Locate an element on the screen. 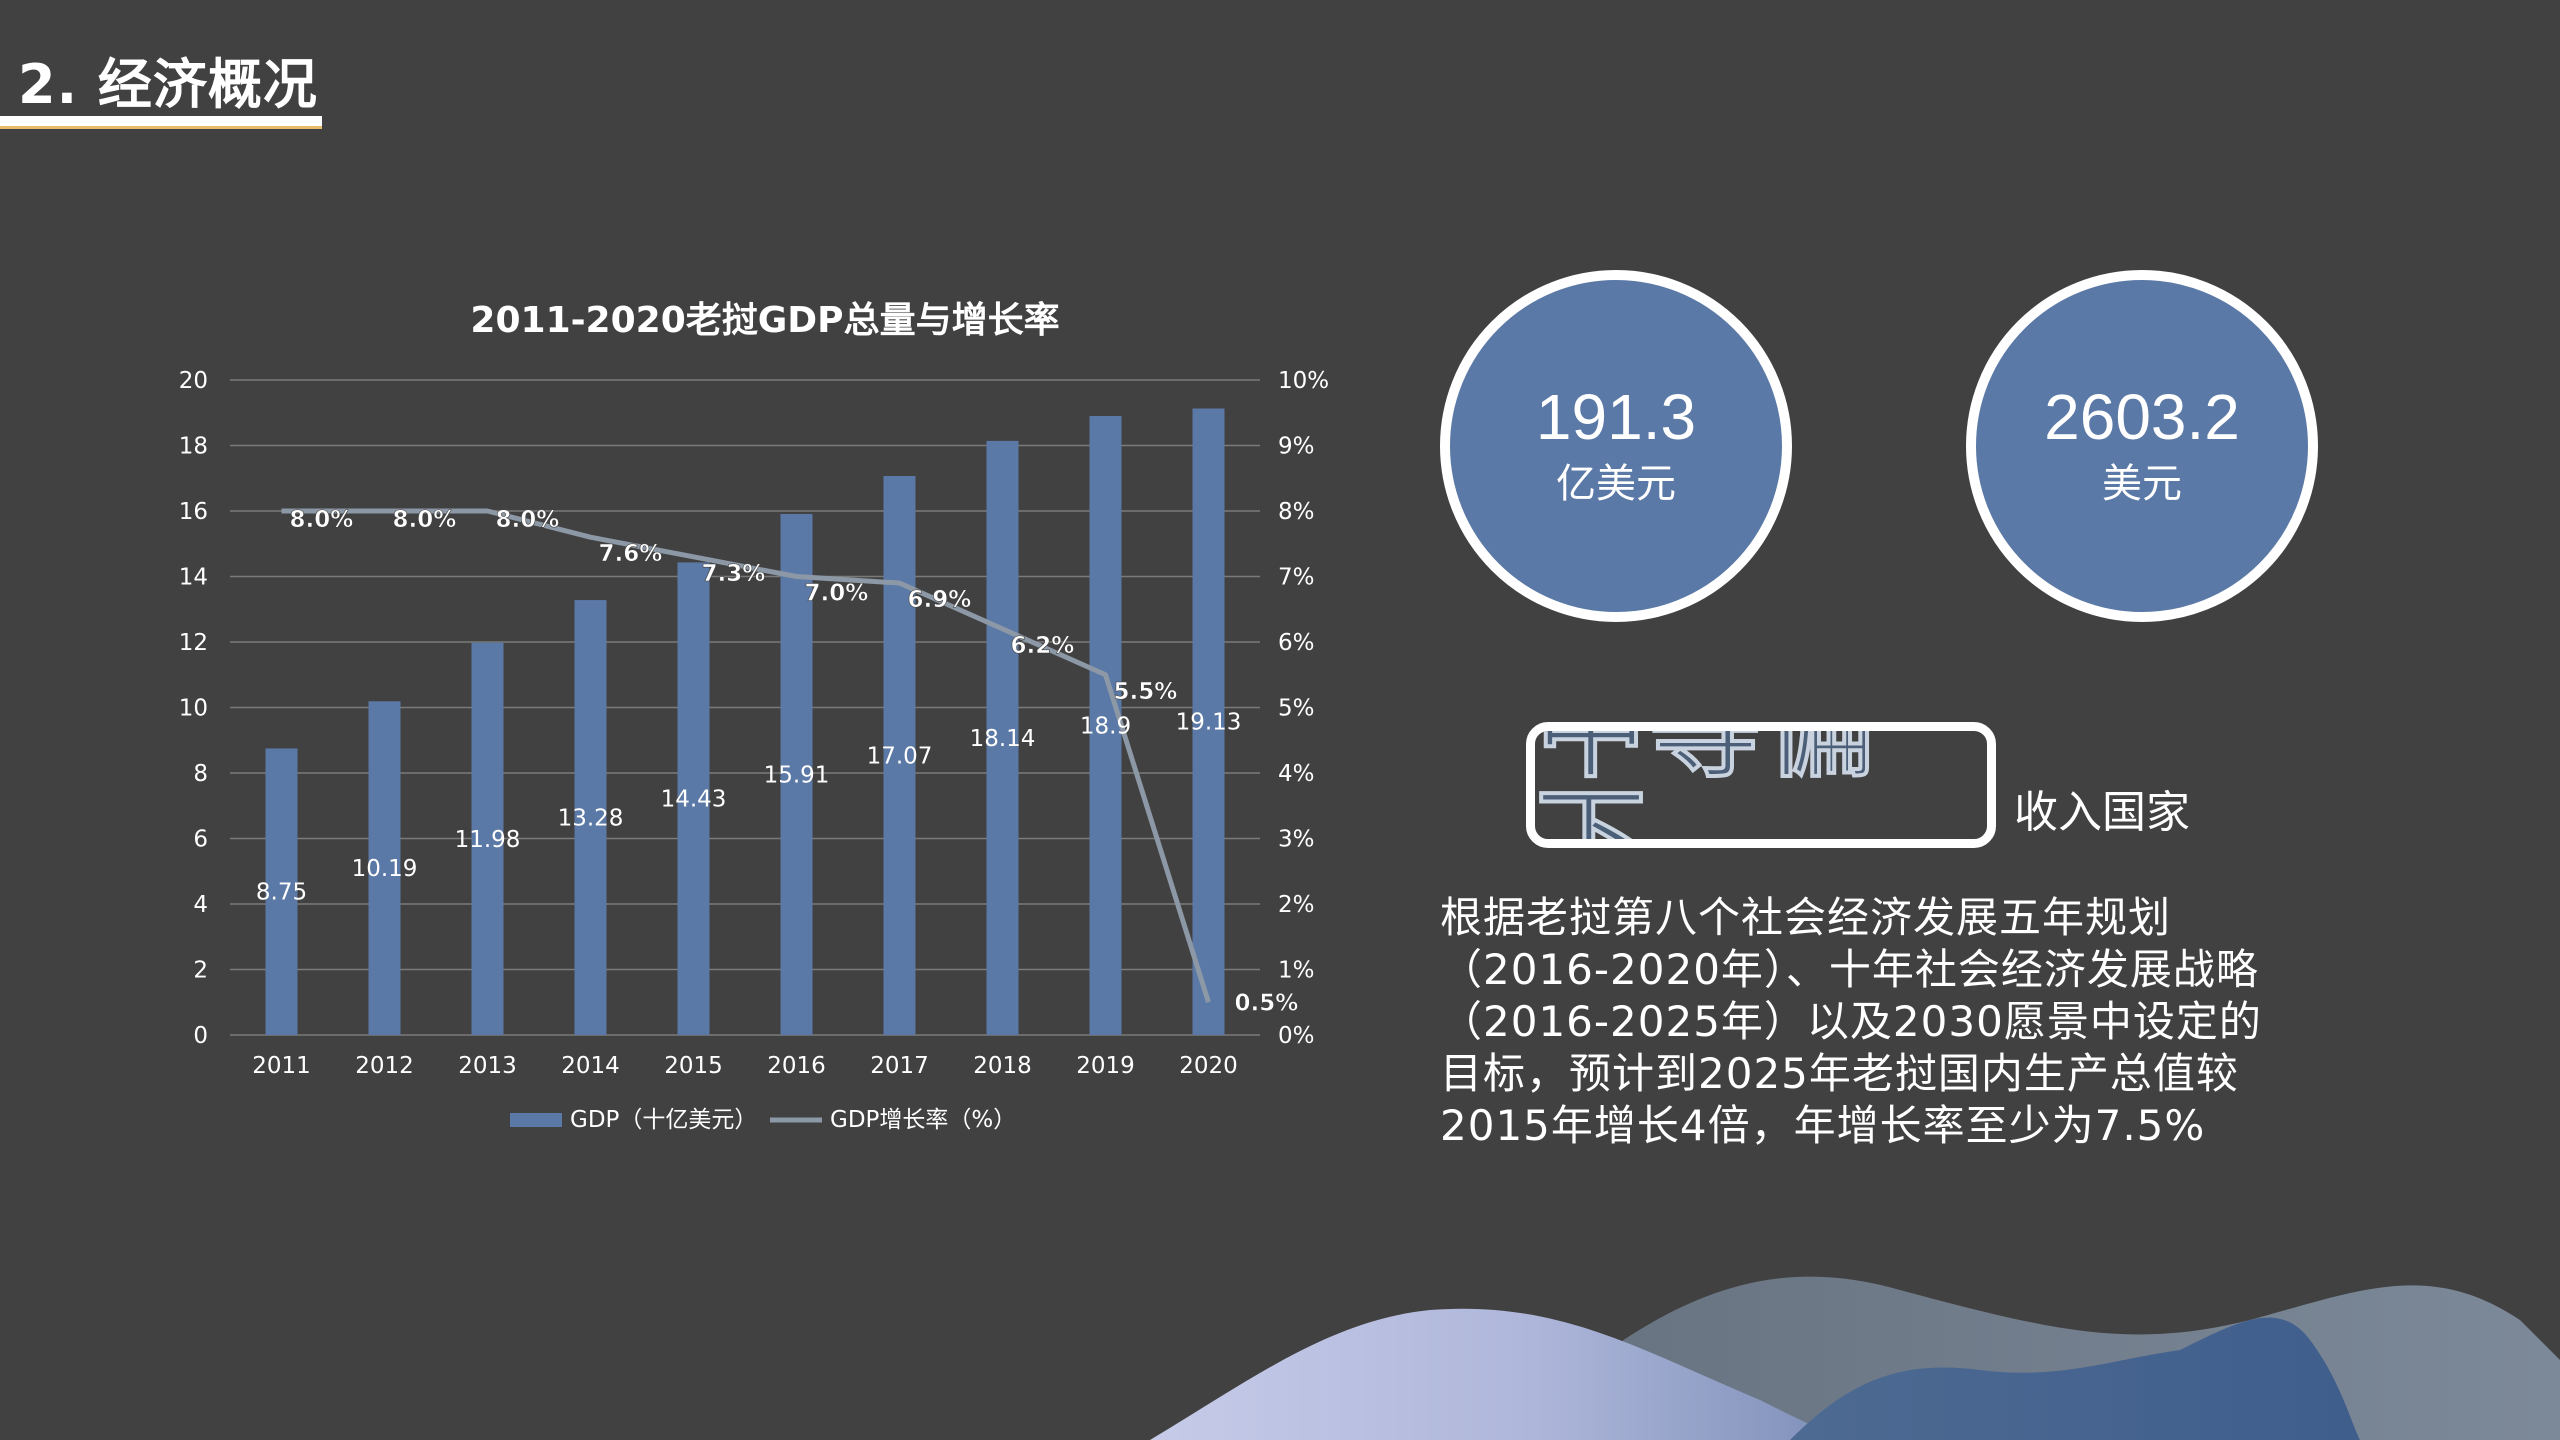 The width and height of the screenshot is (2560, 1440). x-tick-label: 2014 is located at coordinates (590, 1066).